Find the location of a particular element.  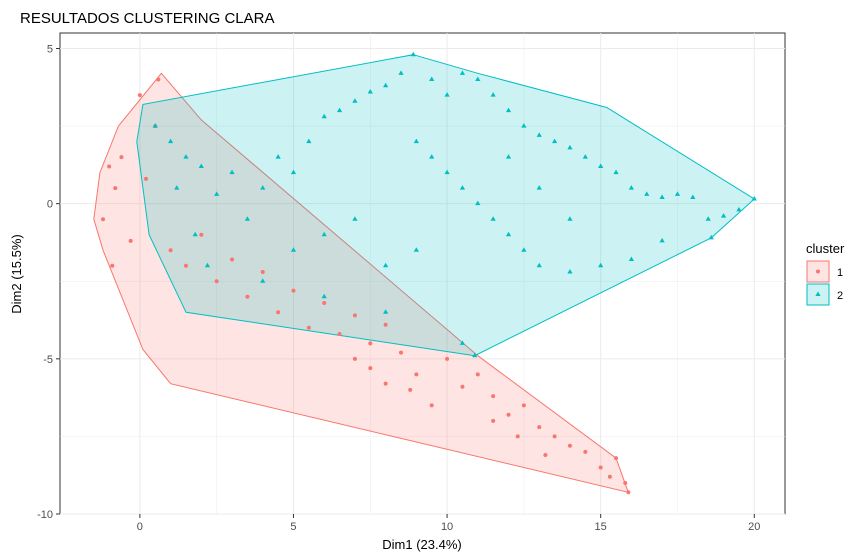

y-tick-label: 5 is located at coordinates (50, 50).